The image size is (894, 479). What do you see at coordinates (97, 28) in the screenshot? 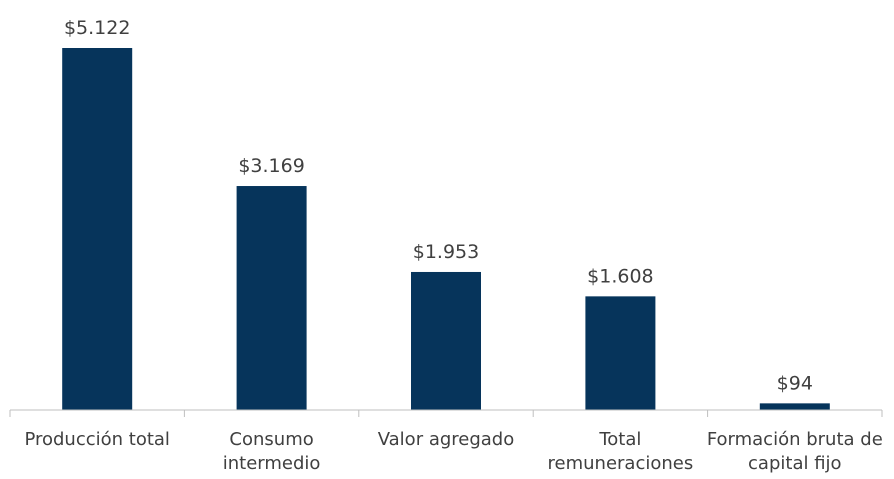
I see `data-label: $5.122` at bounding box center [97, 28].